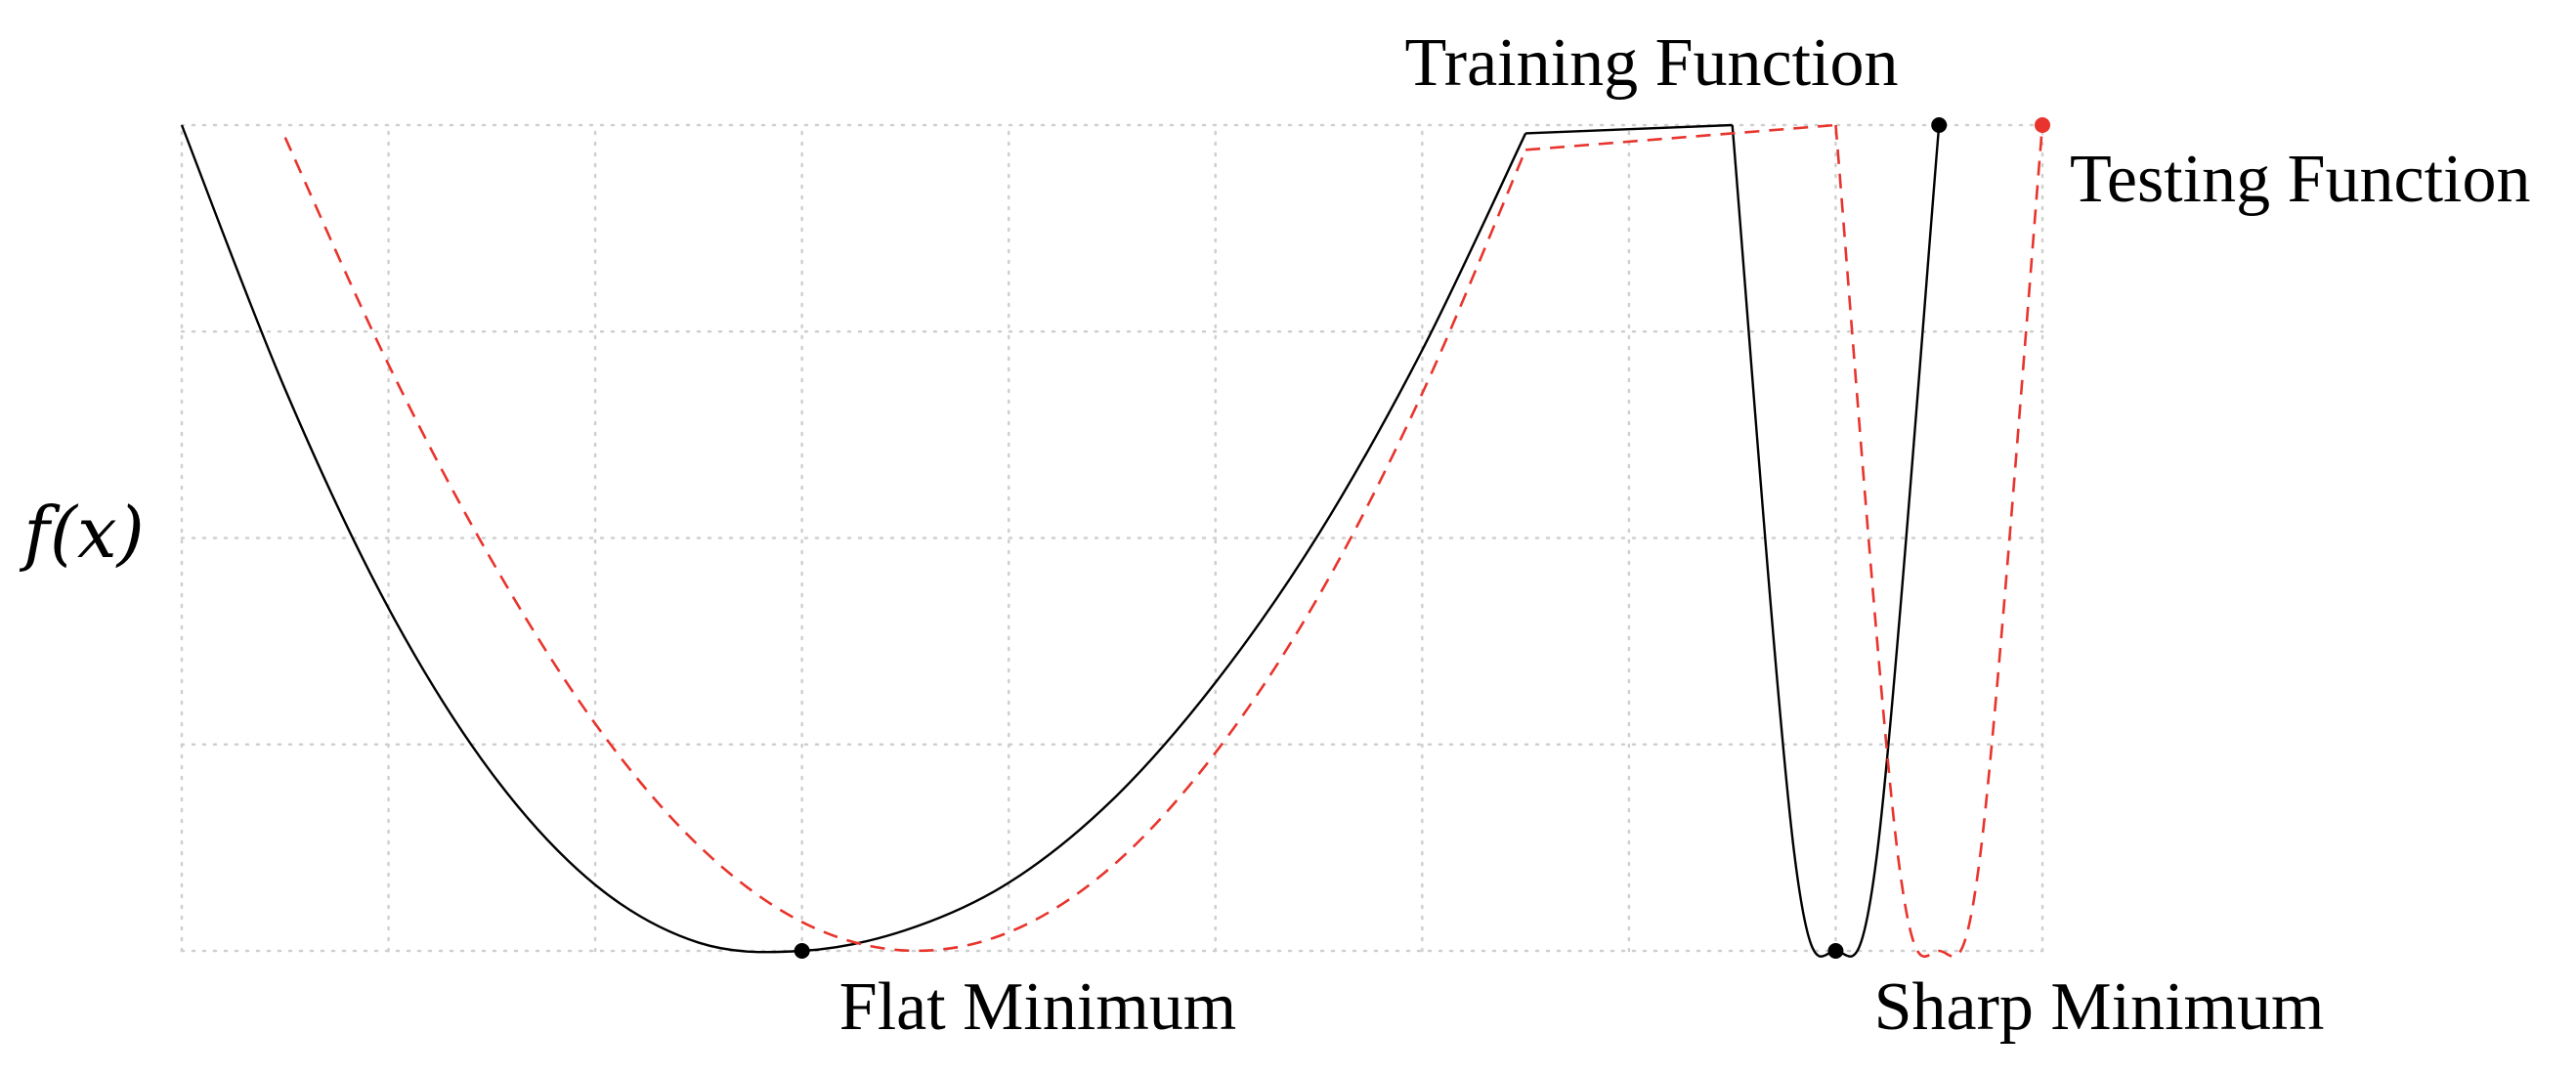 This screenshot has height=1075, width=2576. Describe the element at coordinates (81, 533) in the screenshot. I see `y-axis-label: f(x)` at that location.